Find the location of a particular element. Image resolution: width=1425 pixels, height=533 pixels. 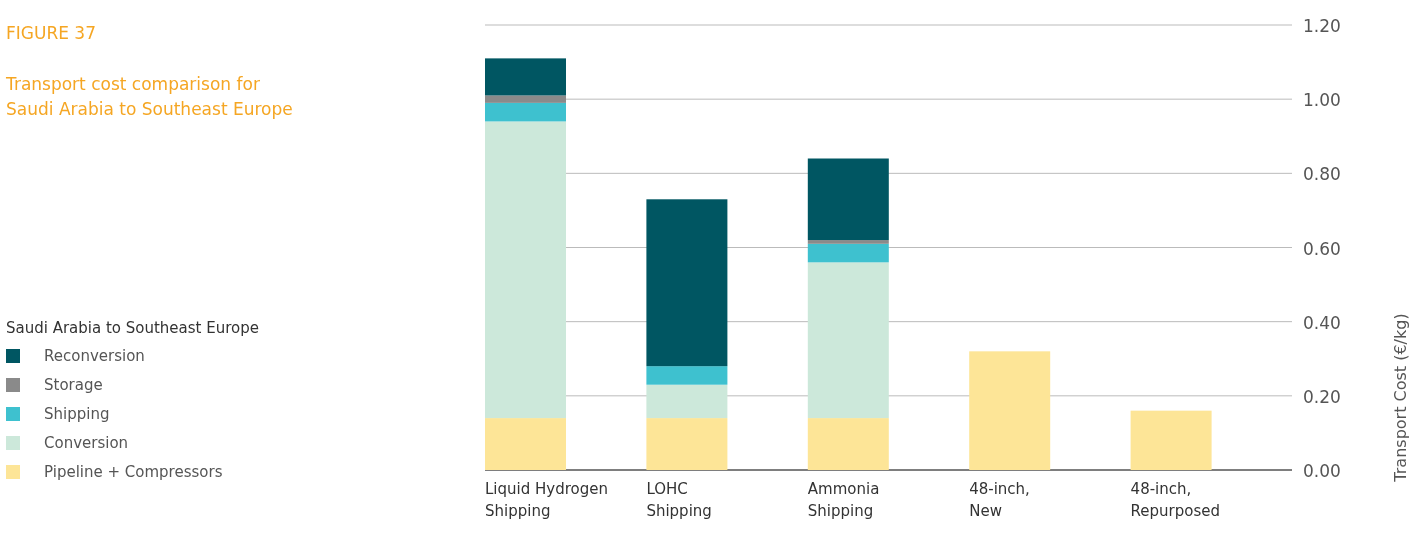

y-tick-label: 0.20 is located at coordinates (1322, 396).